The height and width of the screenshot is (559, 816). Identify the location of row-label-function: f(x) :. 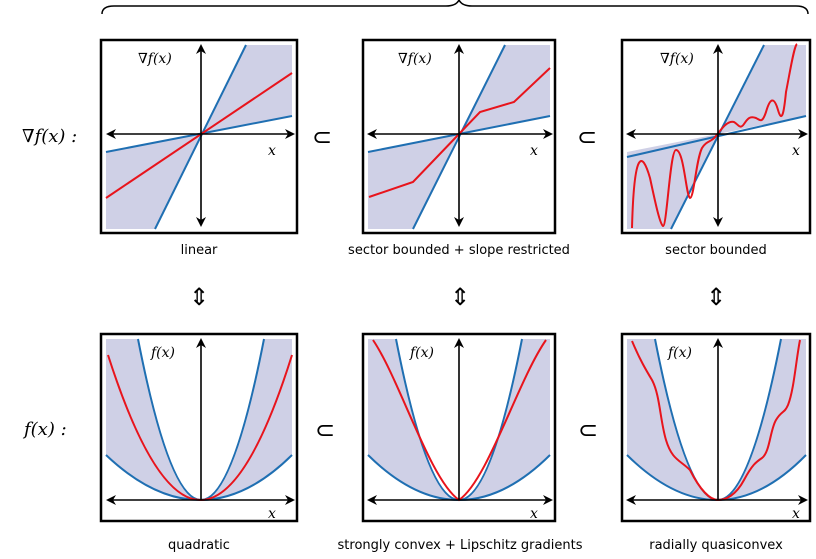
(44, 429).